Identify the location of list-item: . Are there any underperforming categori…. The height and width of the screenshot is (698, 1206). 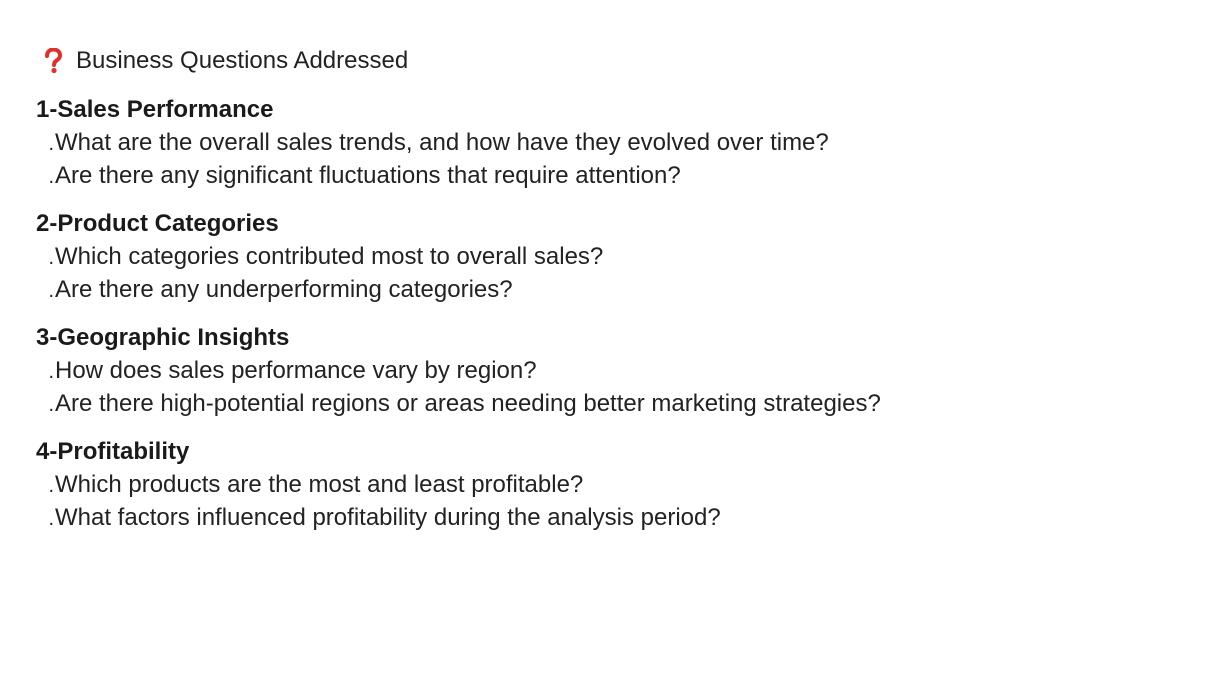
(606, 289).